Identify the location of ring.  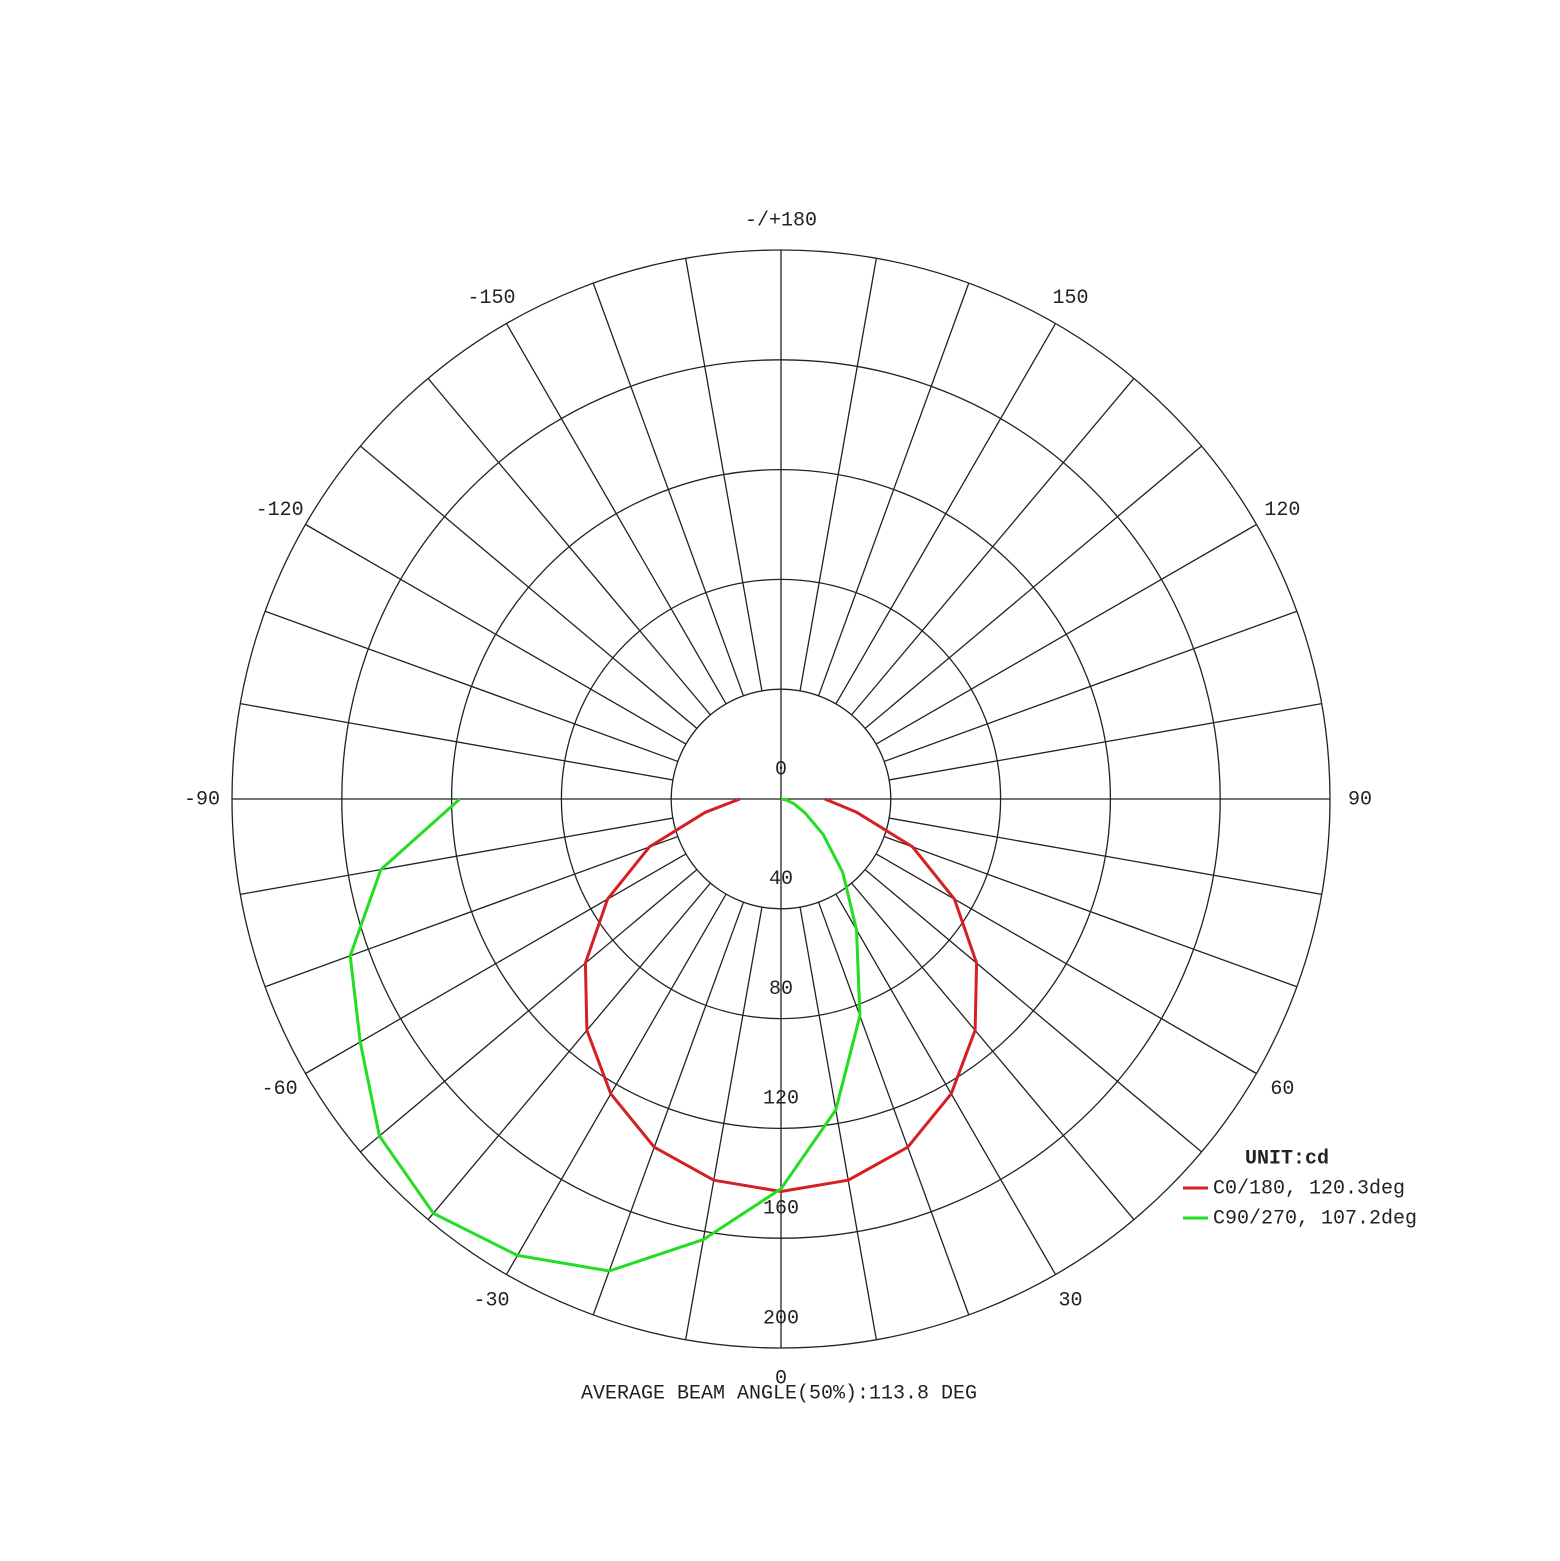
(781, 799).